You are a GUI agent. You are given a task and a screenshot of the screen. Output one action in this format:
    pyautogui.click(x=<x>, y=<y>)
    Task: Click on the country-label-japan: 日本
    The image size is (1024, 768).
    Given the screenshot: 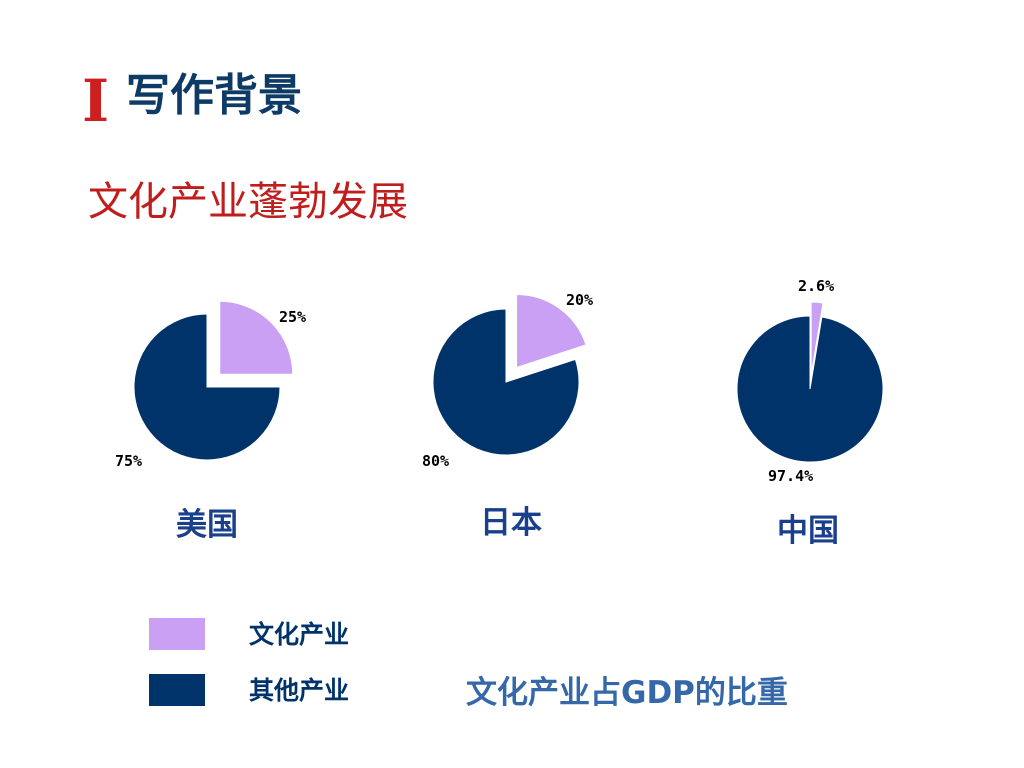 What is the action you would take?
    pyautogui.click(x=511, y=523)
    